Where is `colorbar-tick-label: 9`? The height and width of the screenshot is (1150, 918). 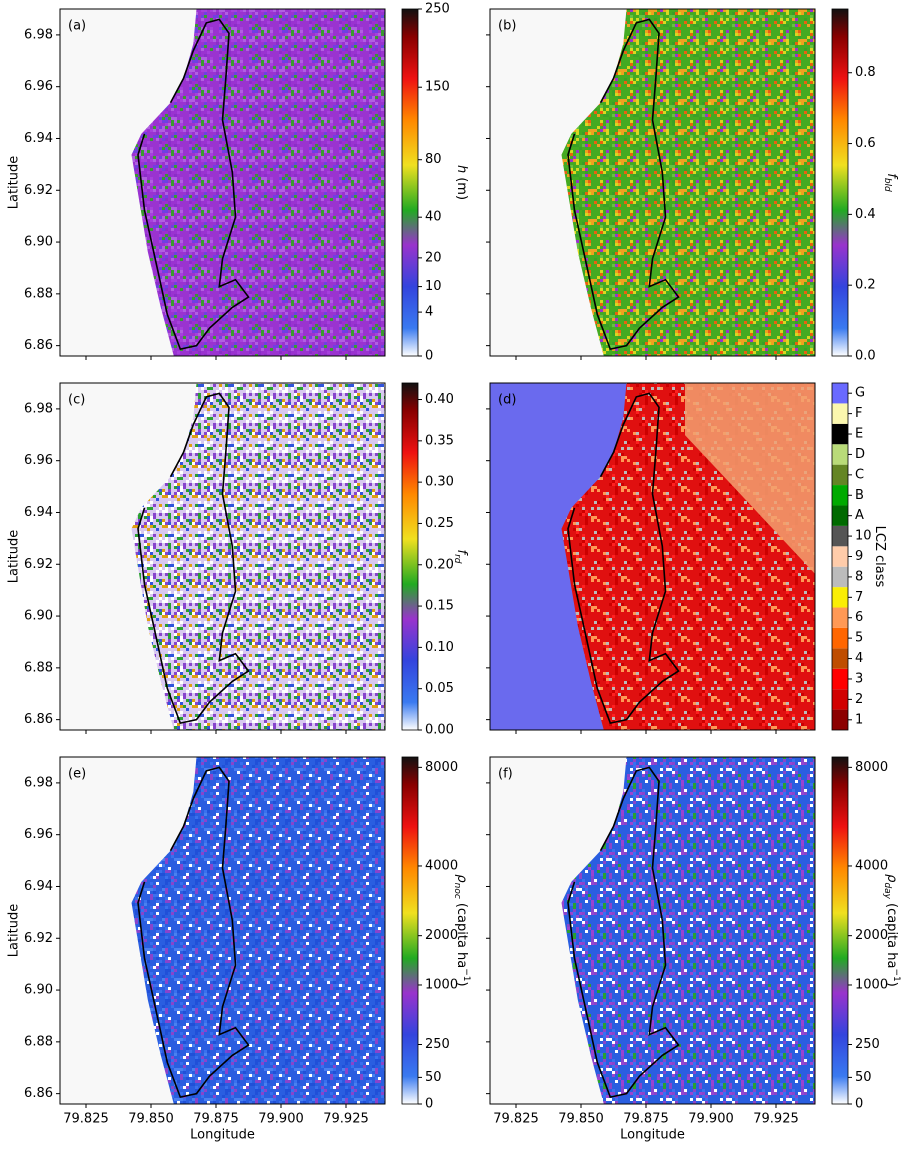 colorbar-tick-label: 9 is located at coordinates (859, 556).